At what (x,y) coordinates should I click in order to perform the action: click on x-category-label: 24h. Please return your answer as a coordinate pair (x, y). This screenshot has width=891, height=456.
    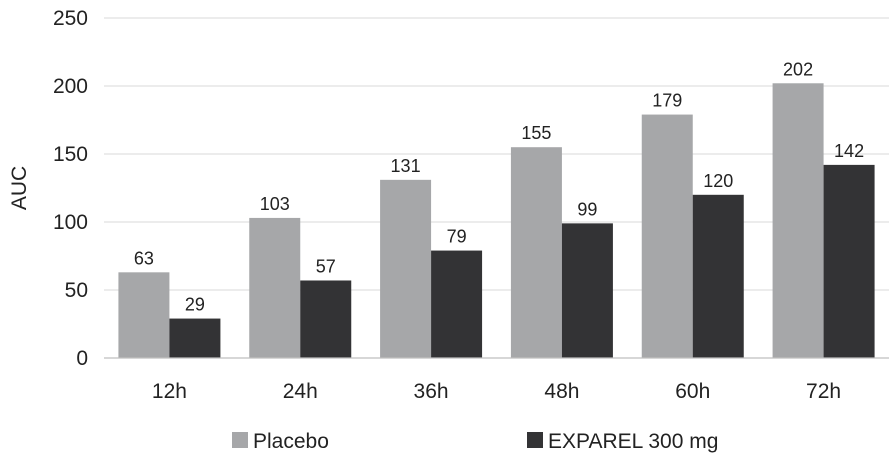
    Looking at the image, I should click on (300, 391).